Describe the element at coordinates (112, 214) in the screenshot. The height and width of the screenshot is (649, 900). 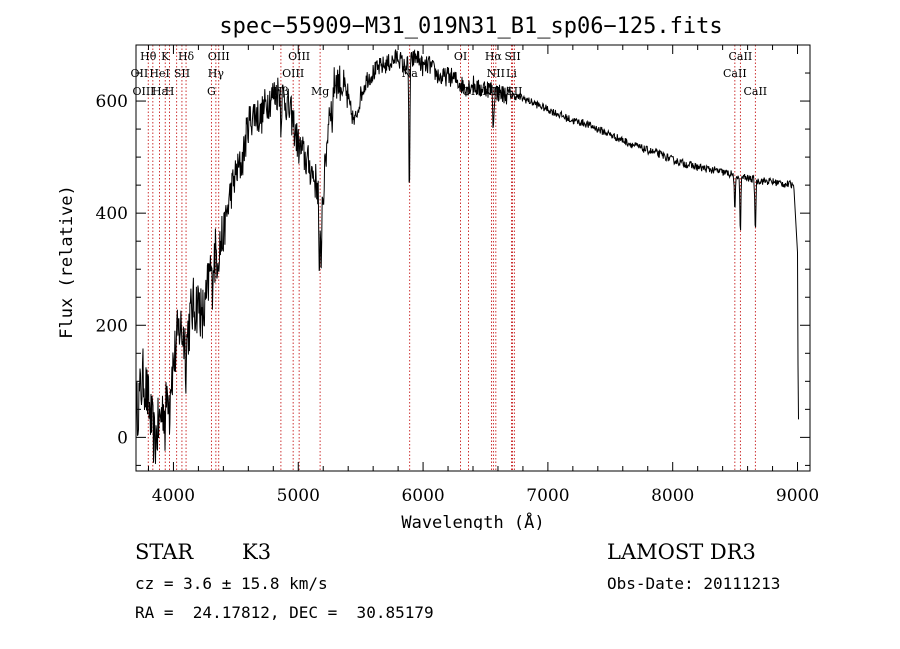
I see `y-tick-label: 400` at that location.